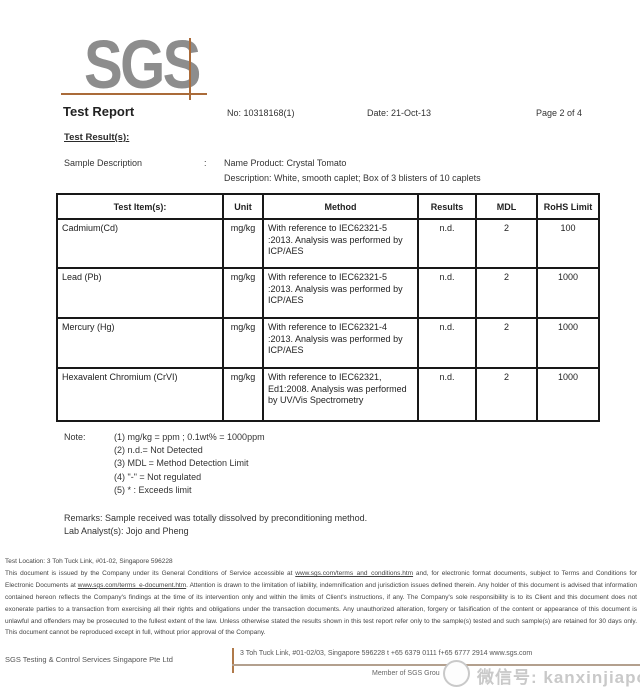  Describe the element at coordinates (97, 137) in the screenshot. I see `test-results-heading: Test Result(s):` at that location.